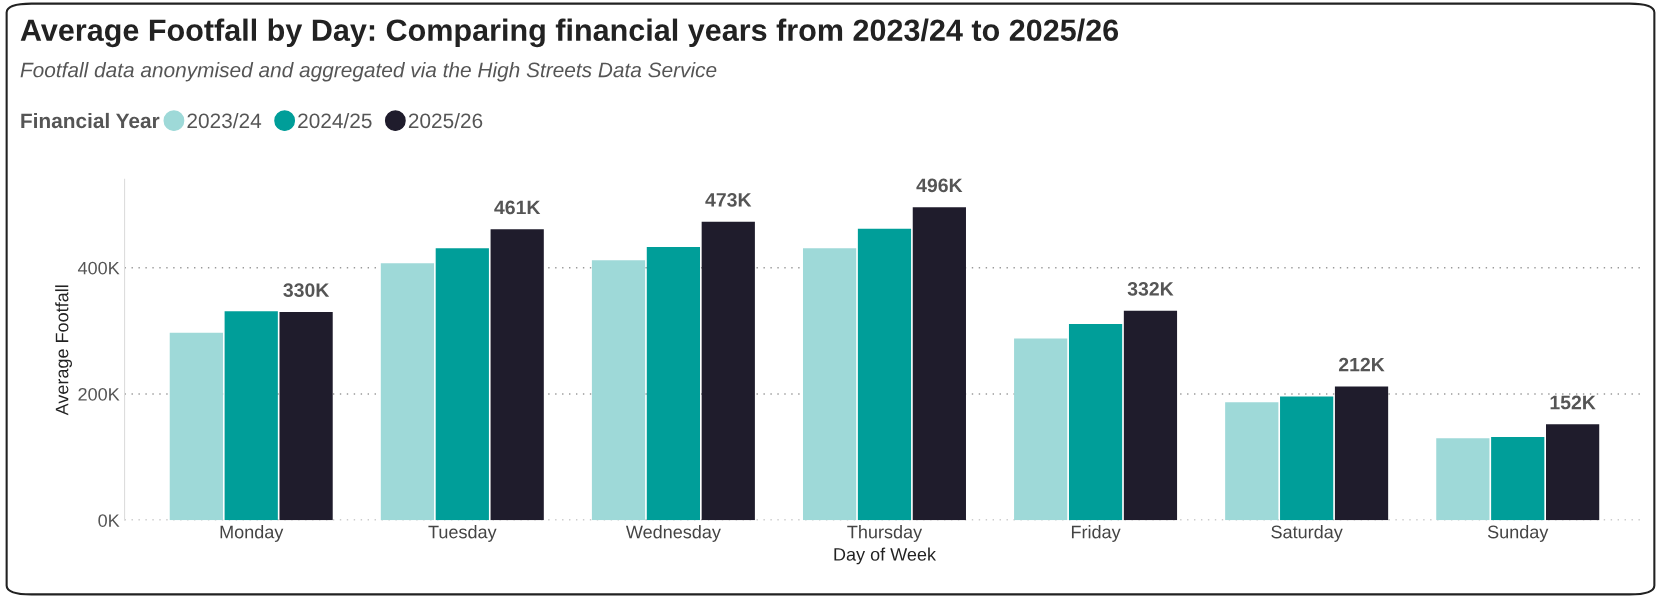 This screenshot has width=1661, height=598. Describe the element at coordinates (728, 199) in the screenshot. I see `data-label: 473K` at that location.